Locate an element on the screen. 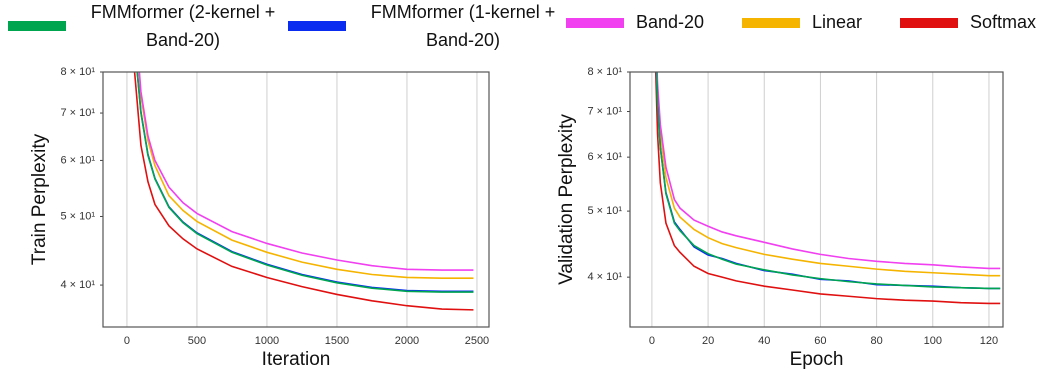 Image resolution: width=1061 pixels, height=377 pixels. x-tick-label: 500 is located at coordinates (197, 341).